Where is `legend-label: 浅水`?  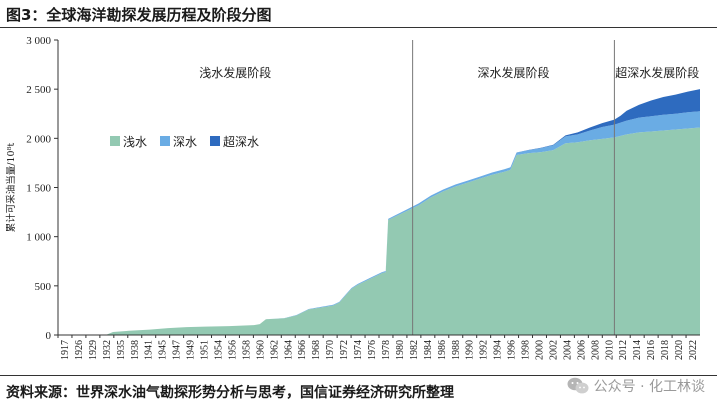
legend-label: 浅水 is located at coordinates (135, 142).